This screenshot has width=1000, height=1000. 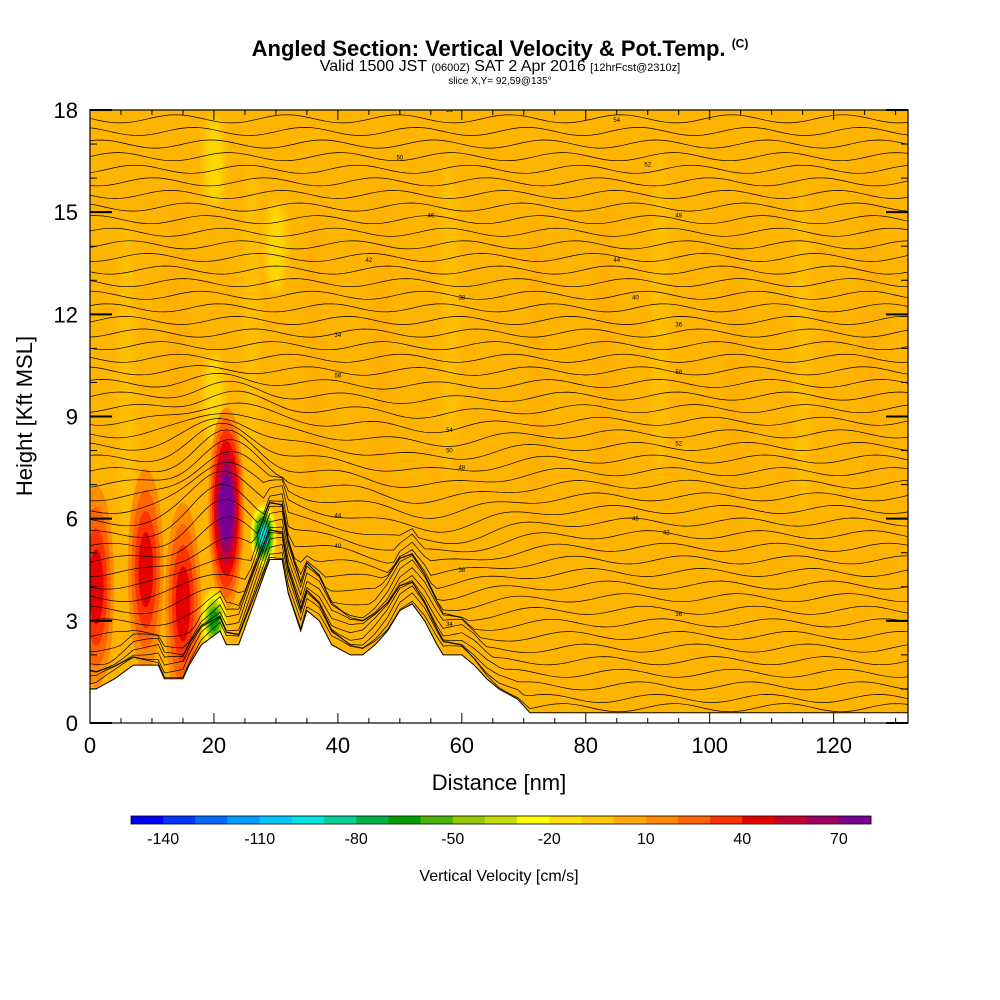 I want to click on colorbar-tick-label: -20, so click(x=549, y=839).